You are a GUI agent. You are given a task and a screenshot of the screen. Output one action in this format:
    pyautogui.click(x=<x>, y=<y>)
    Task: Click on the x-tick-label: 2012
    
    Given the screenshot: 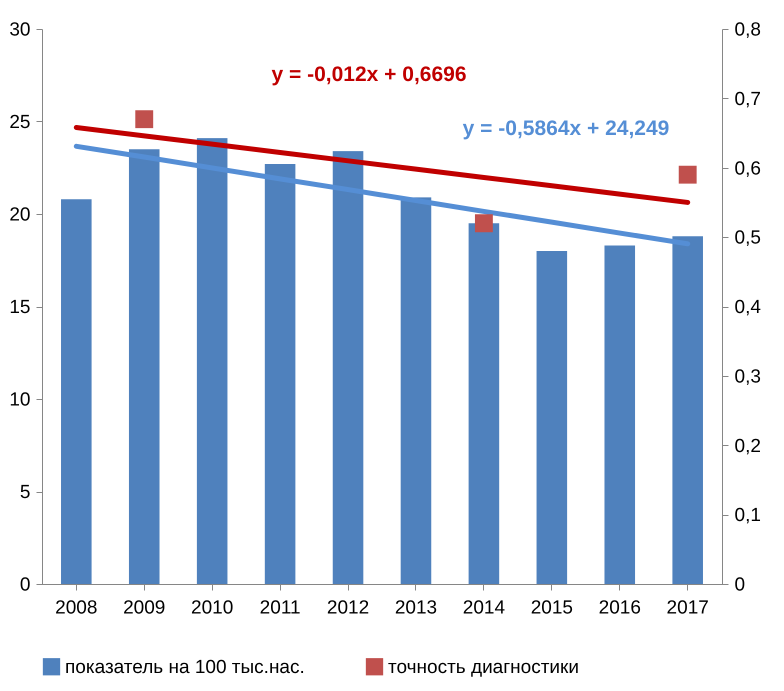 What is the action you would take?
    pyautogui.click(x=348, y=608)
    